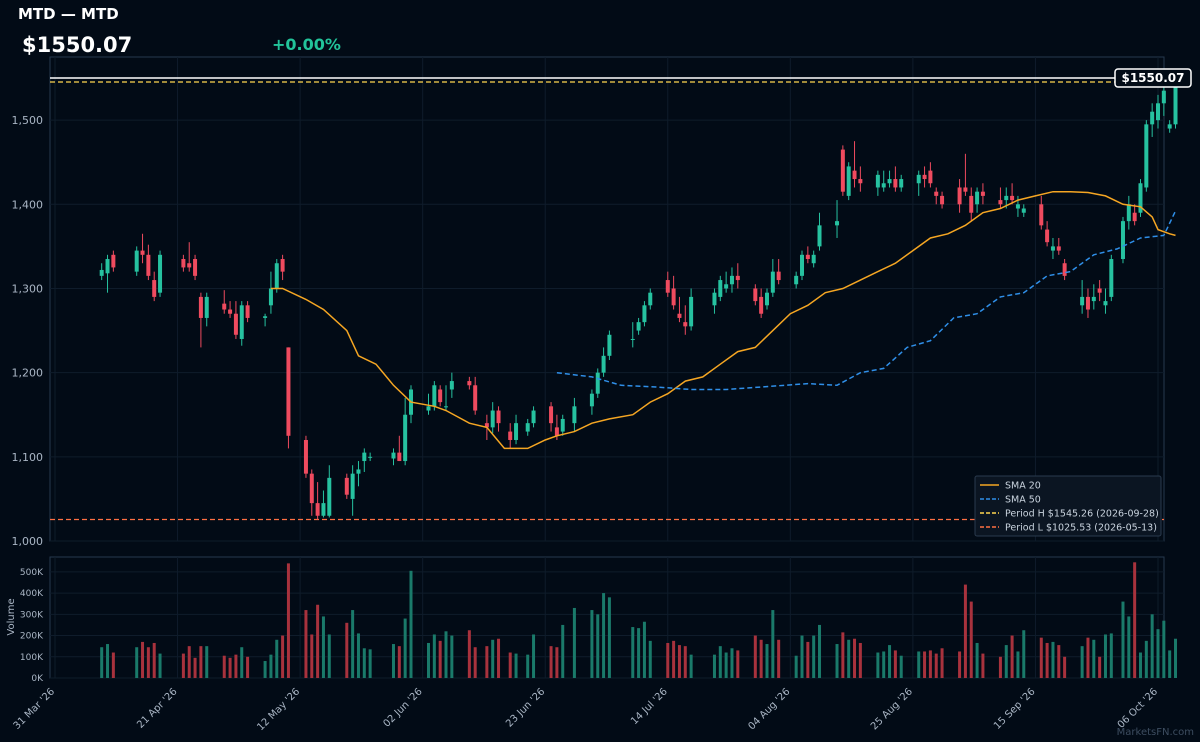 The image size is (1200, 742). Describe the element at coordinates (28, 457) in the screenshot. I see `y-tick-label: 1,100` at that location.